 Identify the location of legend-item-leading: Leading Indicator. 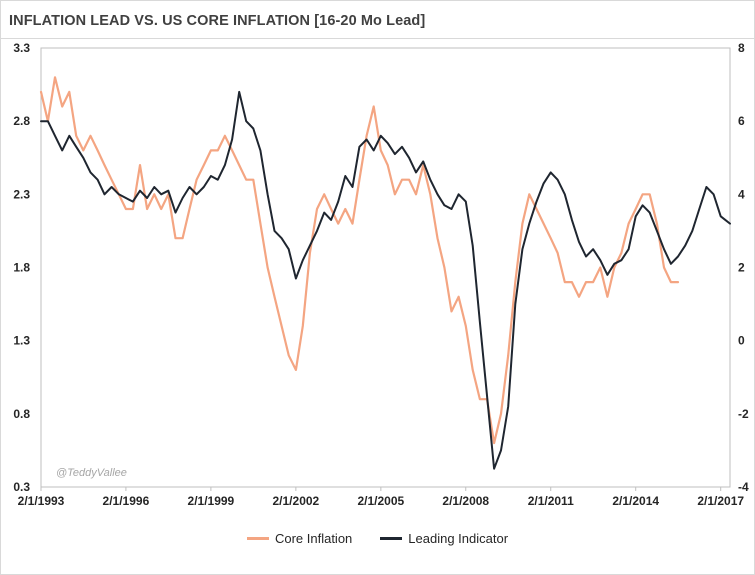
(444, 538).